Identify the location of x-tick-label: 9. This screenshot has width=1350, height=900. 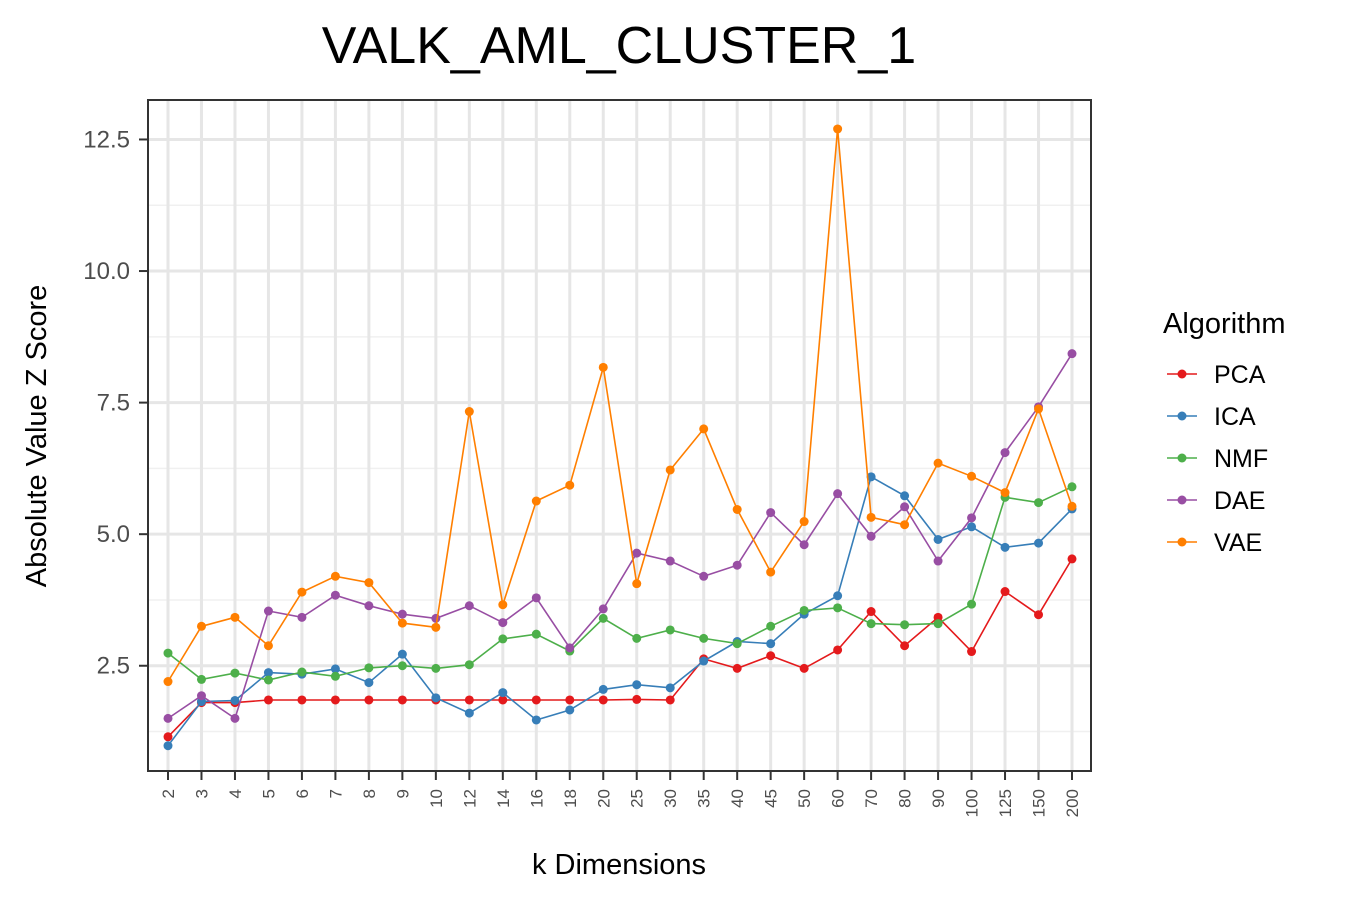
(402, 793).